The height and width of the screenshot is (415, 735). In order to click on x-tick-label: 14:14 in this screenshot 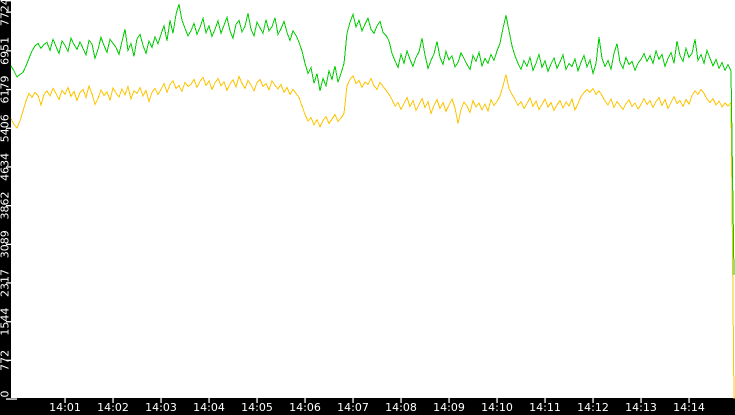, I will do `click(689, 407)`.